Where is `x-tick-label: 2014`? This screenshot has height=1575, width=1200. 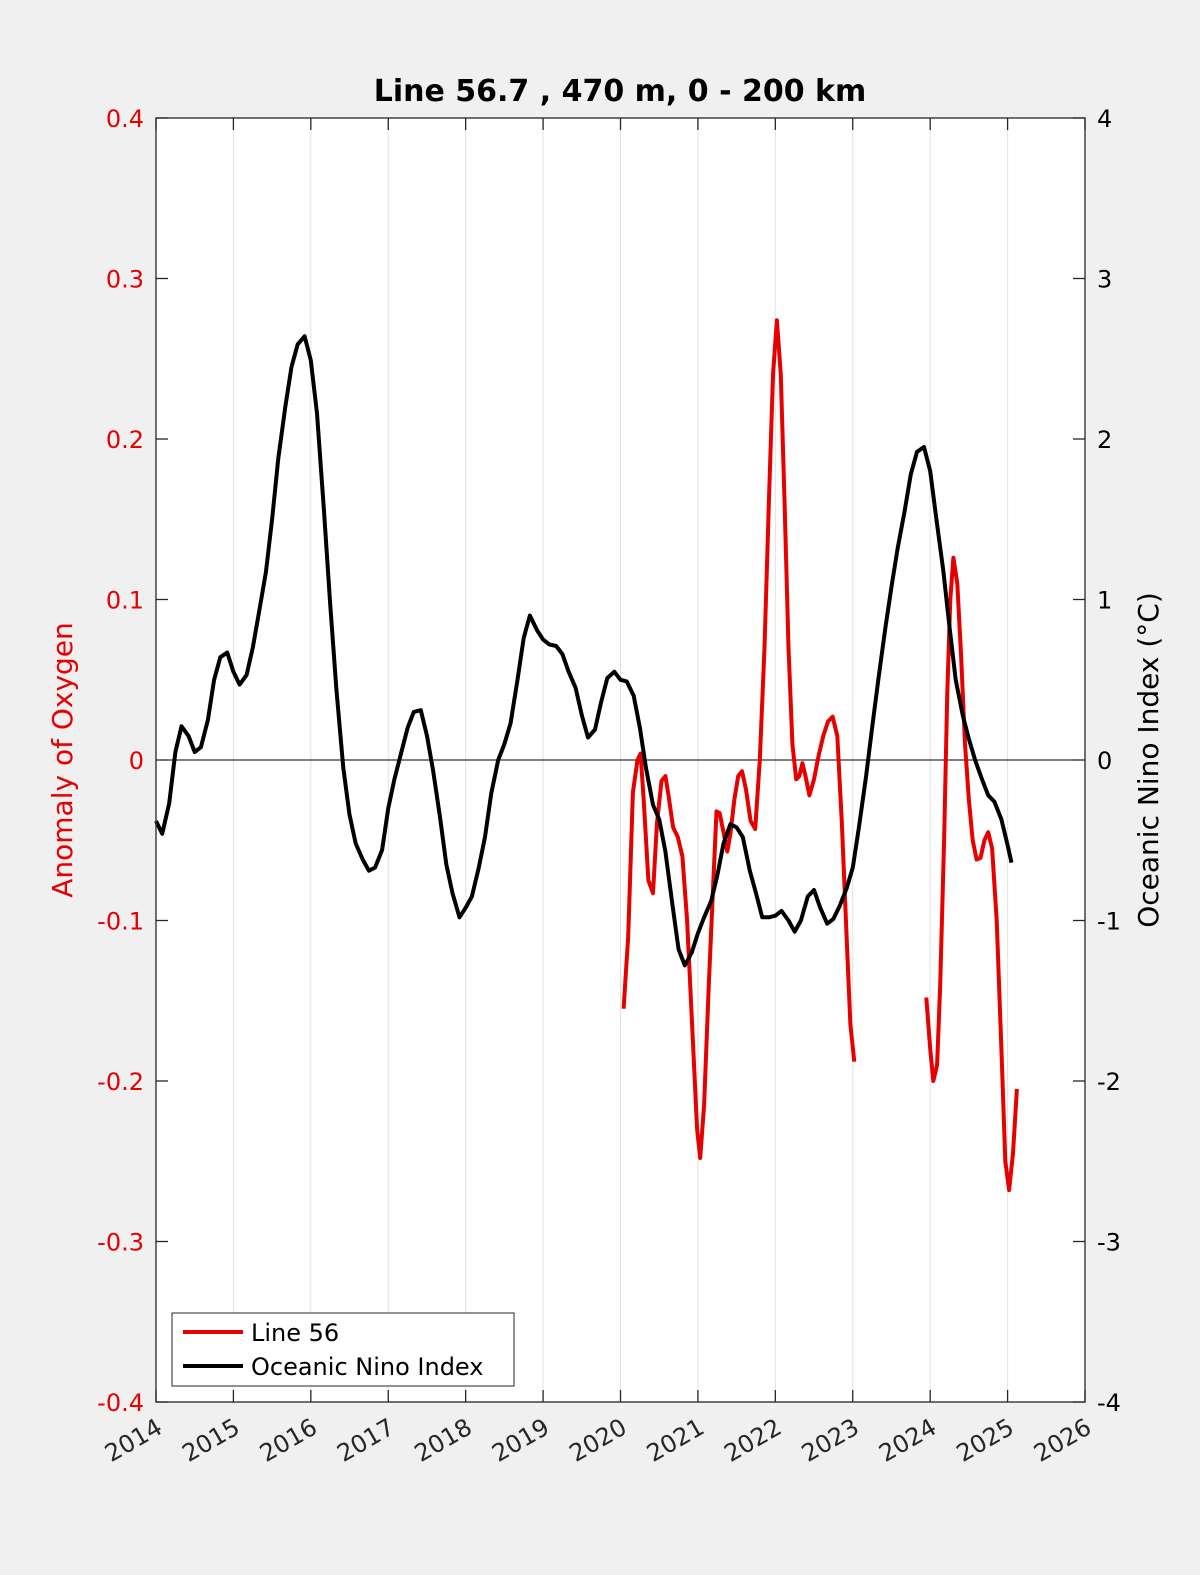 x-tick-label: 2014 is located at coordinates (133, 1440).